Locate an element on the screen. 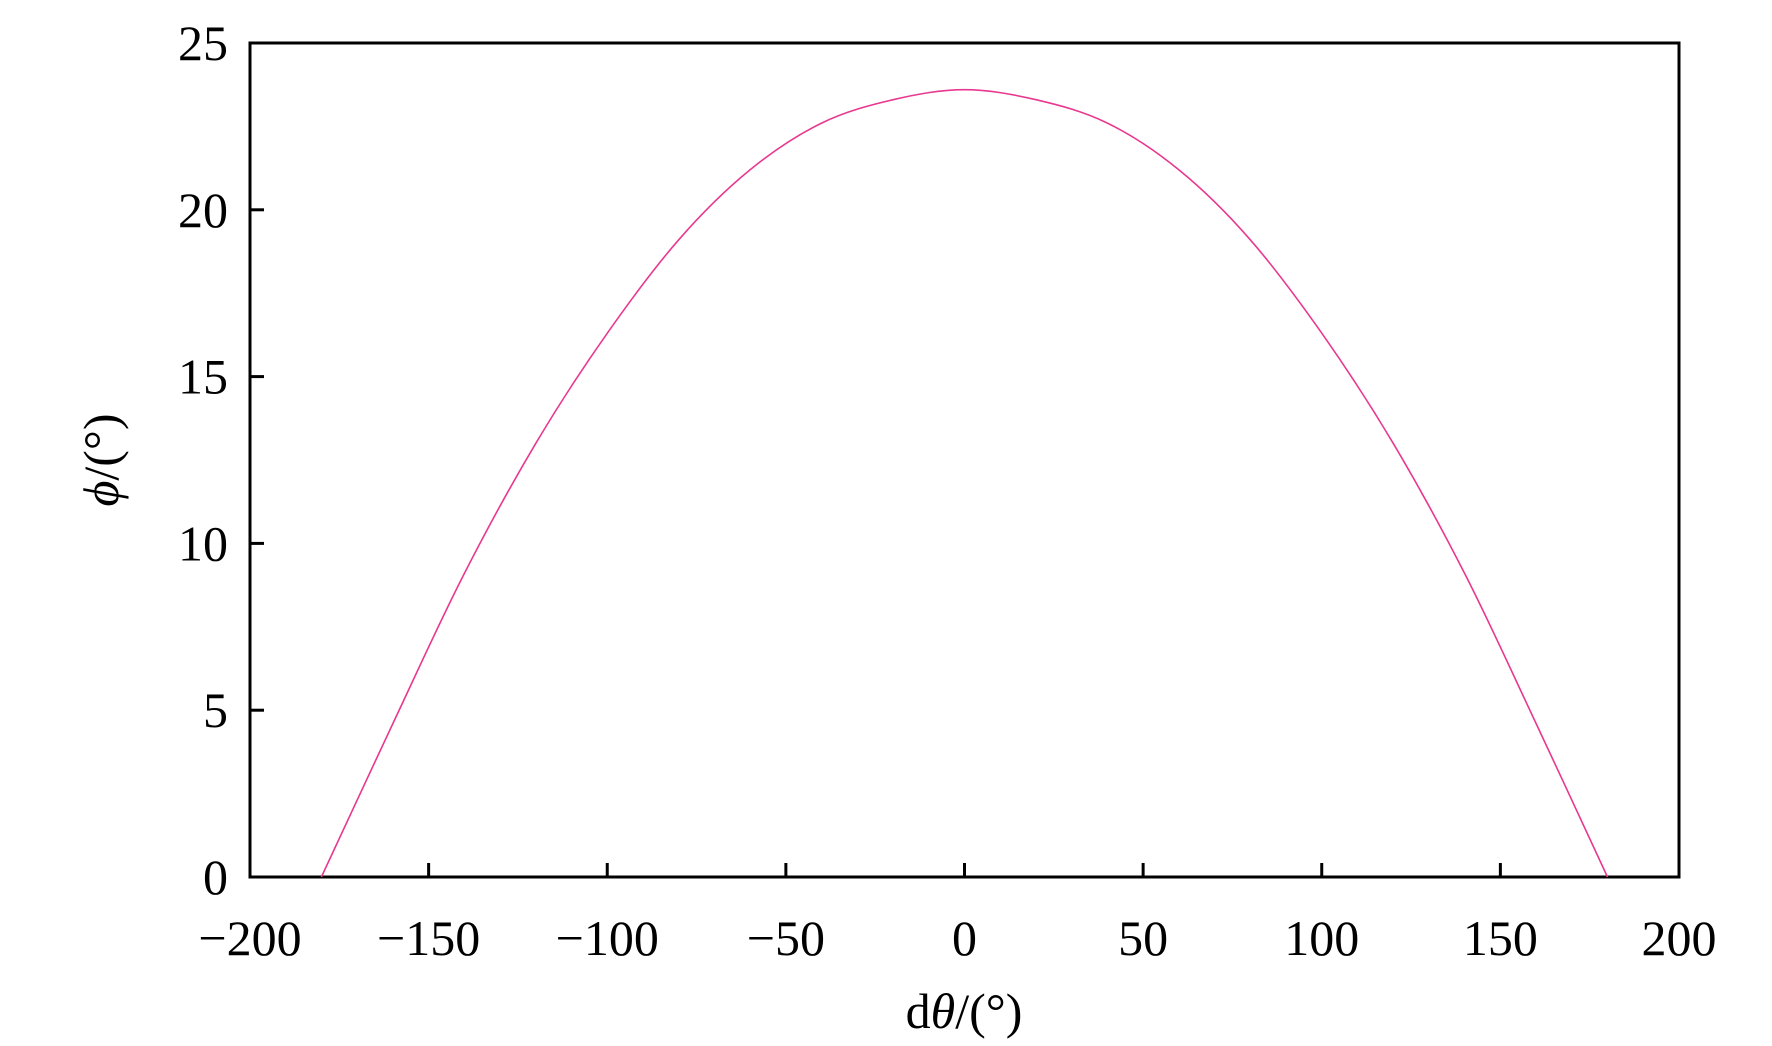  x-tick-label: −50 is located at coordinates (786, 938).